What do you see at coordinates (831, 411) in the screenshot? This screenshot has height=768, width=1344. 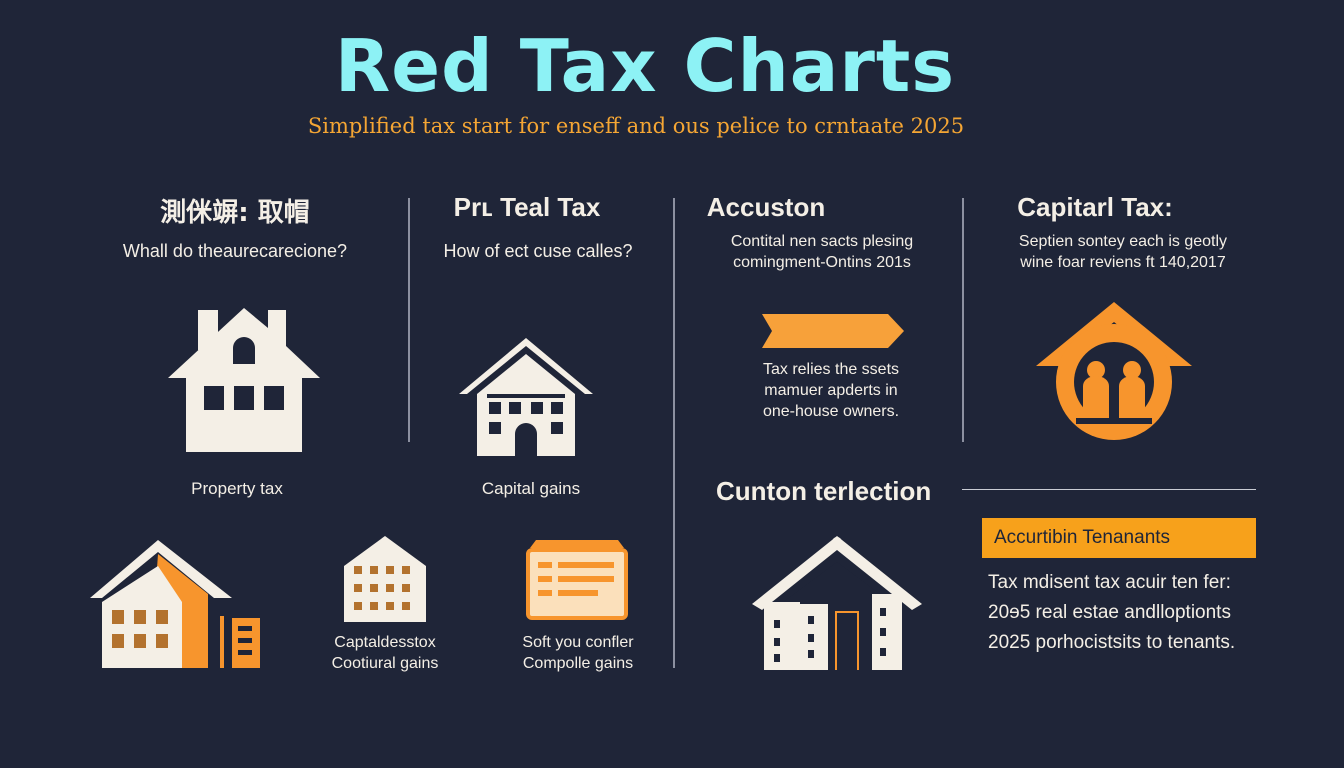 I see `note-line: one-house owners.` at bounding box center [831, 411].